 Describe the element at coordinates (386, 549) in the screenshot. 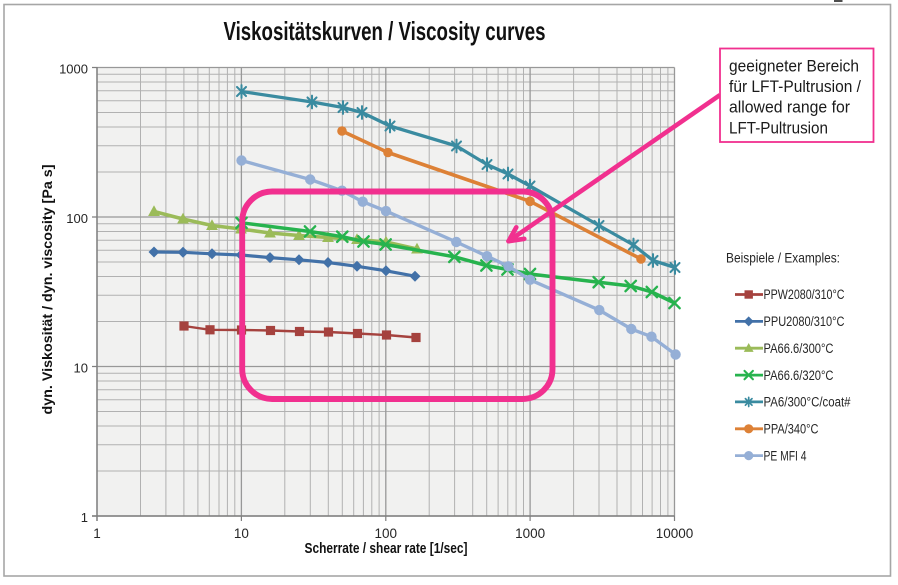

I see `svg-text: Scherrate / shear rate [1/sec]` at that location.